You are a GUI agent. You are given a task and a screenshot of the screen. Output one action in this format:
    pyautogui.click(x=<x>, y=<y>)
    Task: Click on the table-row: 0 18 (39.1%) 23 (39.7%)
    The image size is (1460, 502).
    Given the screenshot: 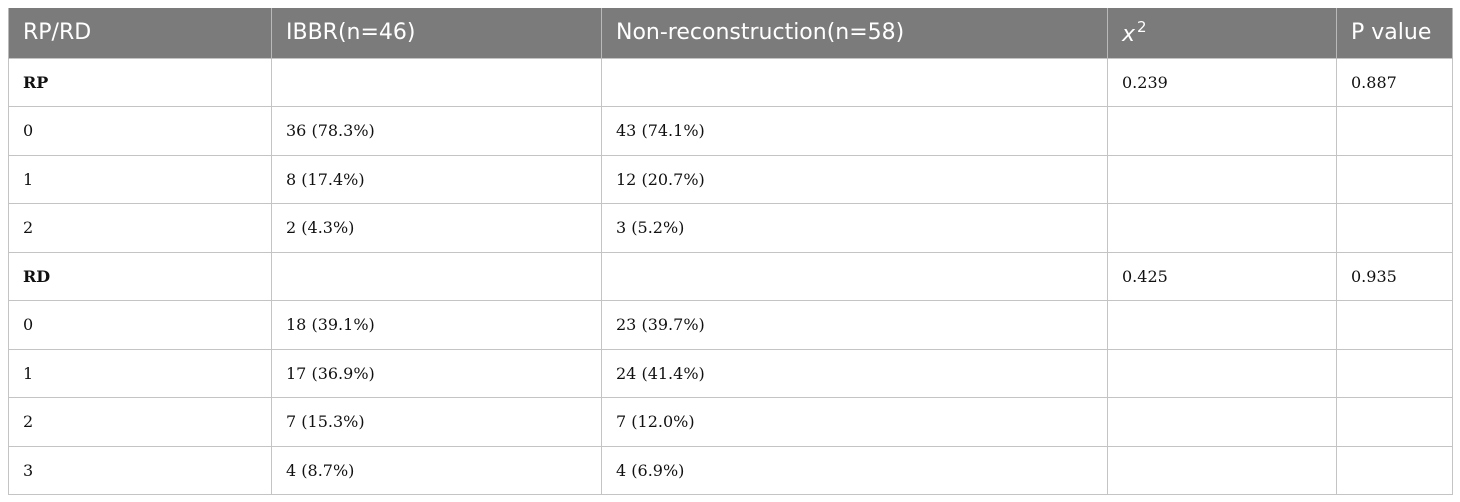 What is the action you would take?
    pyautogui.click(x=730, y=325)
    